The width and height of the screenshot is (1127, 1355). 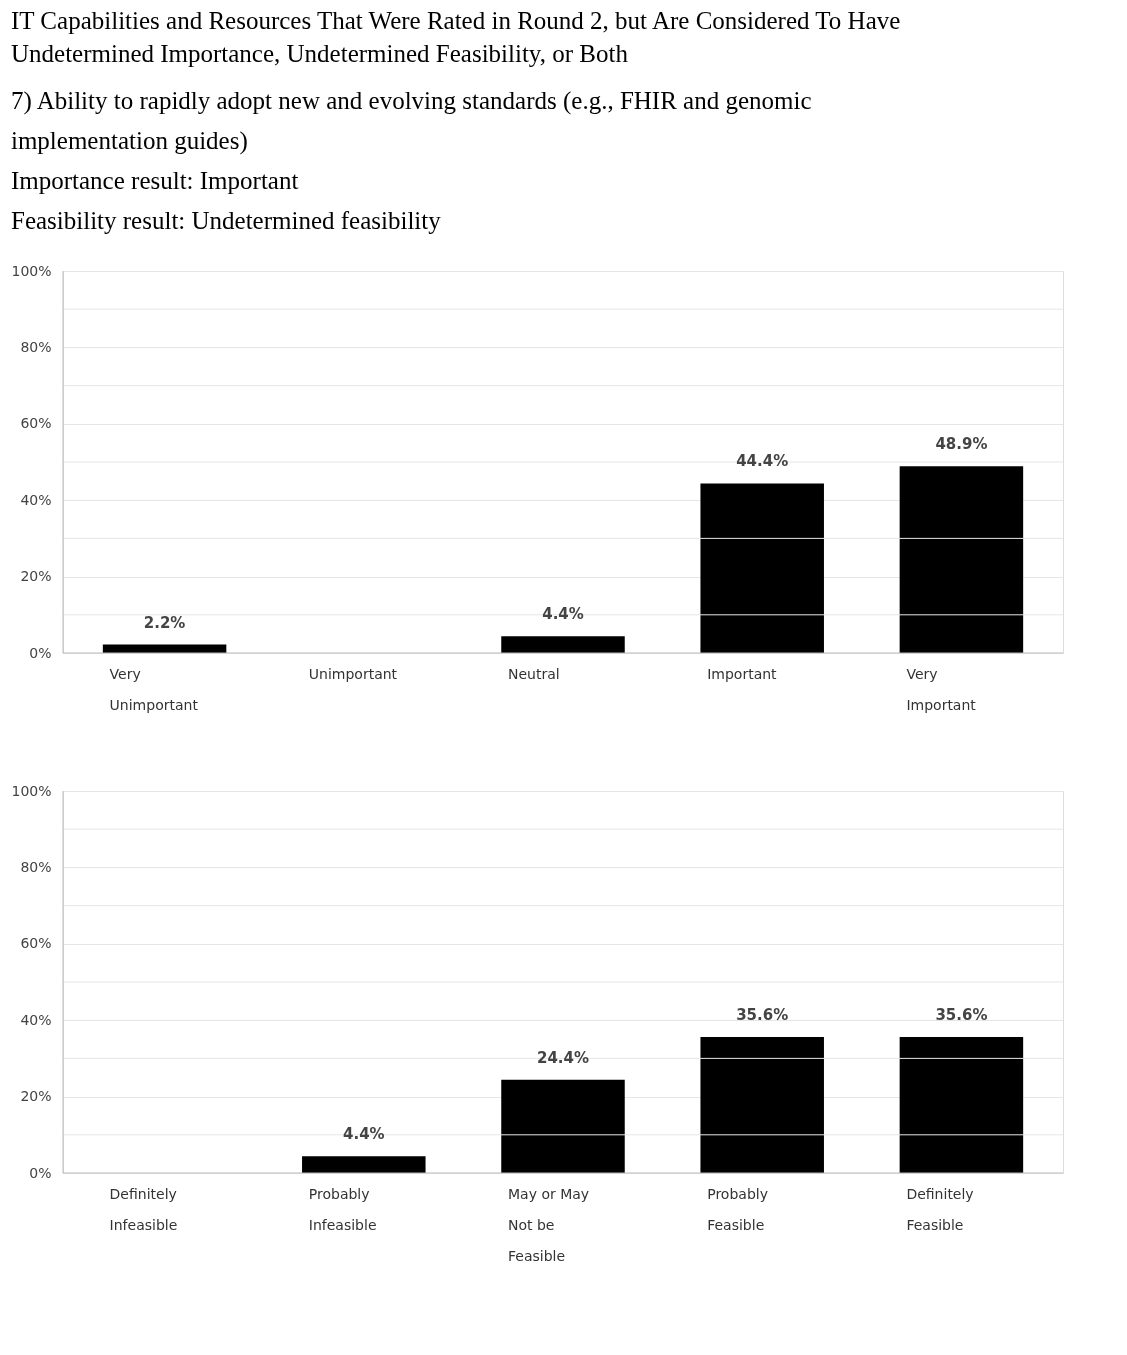 What do you see at coordinates (226, 220) in the screenshot?
I see `text: Feasibility result: Undetermined feasibility` at bounding box center [226, 220].